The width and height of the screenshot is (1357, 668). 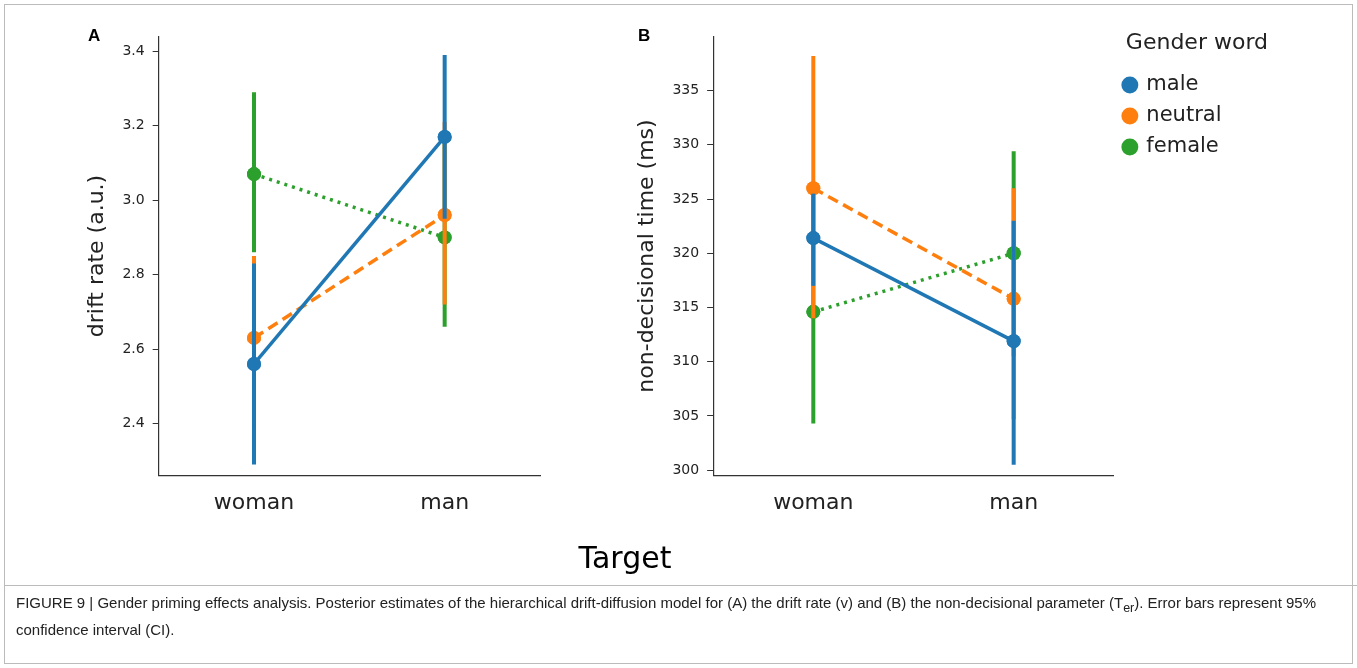 I want to click on y-axis-title: non-decisional time (ms), so click(x=645, y=256).